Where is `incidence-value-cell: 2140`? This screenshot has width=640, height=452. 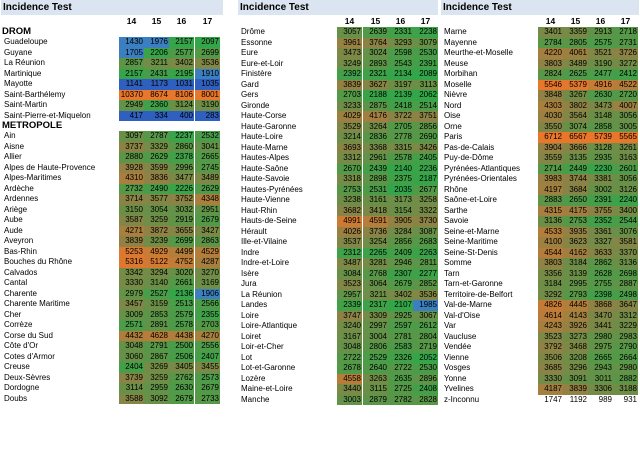
incidence-value-cell: 2140 is located at coordinates (400, 168).